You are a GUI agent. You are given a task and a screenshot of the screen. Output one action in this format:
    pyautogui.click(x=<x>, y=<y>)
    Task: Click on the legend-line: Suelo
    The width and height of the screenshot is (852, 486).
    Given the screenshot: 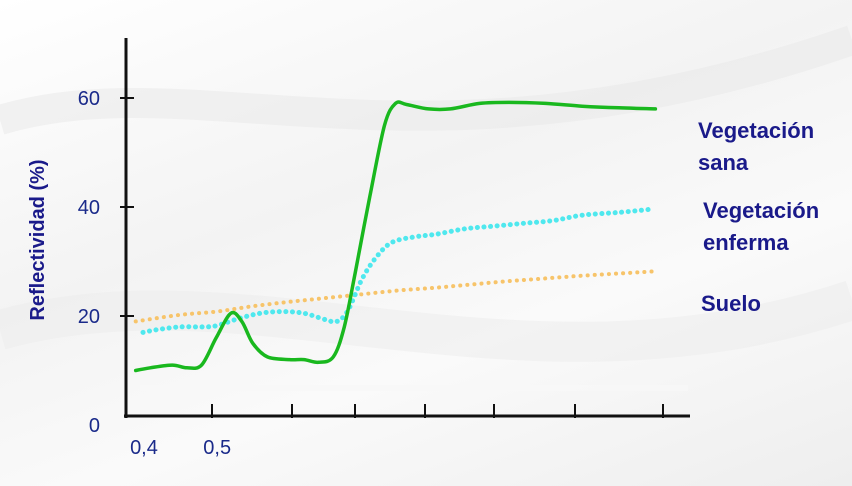 What is the action you would take?
    pyautogui.click(x=731, y=303)
    